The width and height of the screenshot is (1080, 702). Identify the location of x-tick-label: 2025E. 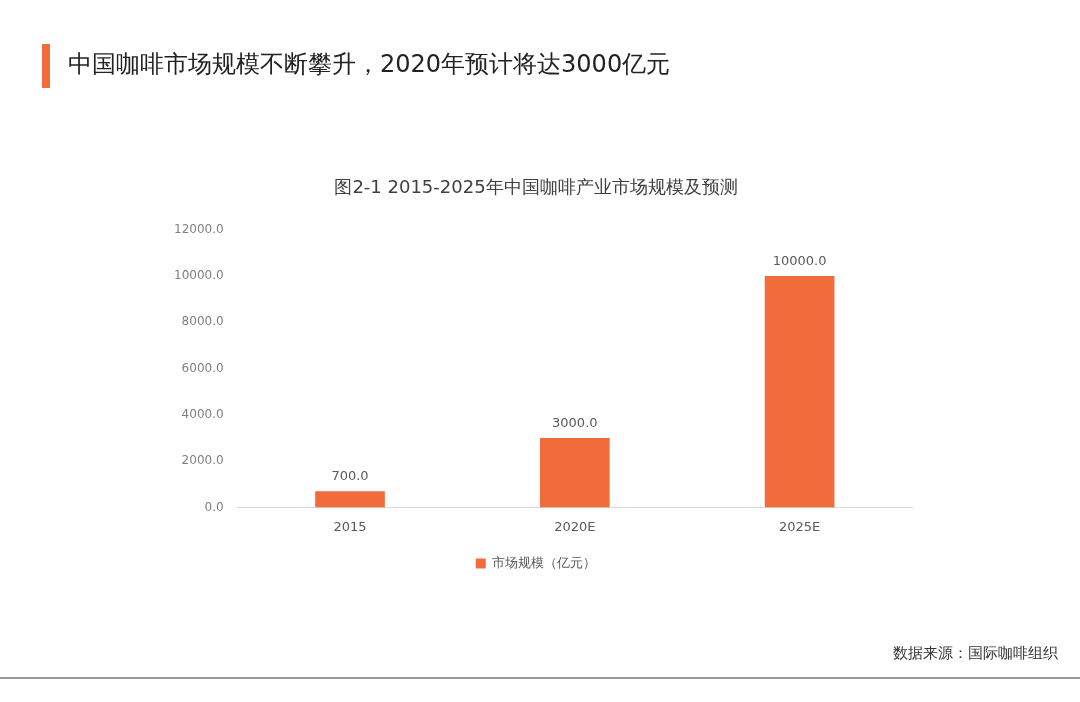
(799, 526).